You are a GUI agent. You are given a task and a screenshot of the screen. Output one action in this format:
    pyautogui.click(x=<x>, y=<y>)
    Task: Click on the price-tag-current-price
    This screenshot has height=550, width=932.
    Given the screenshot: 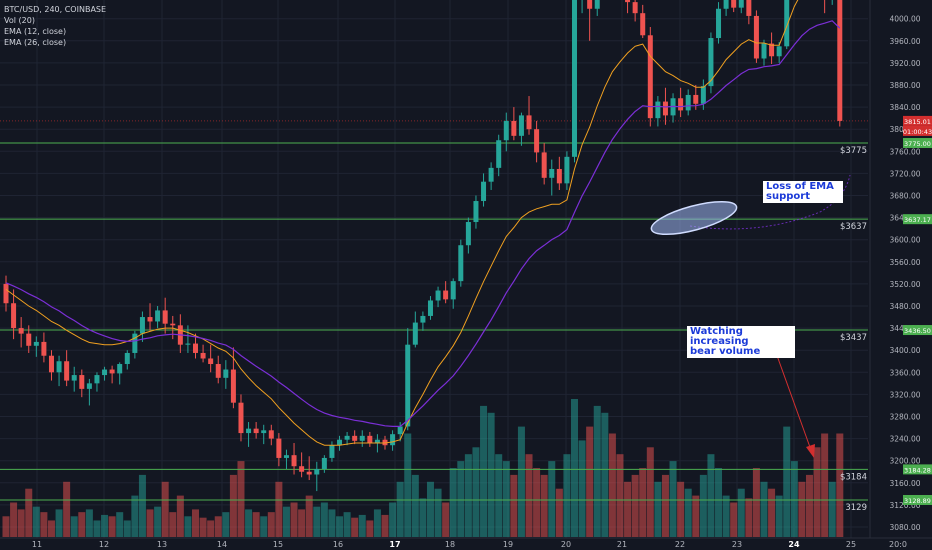 What is the action you would take?
    pyautogui.click(x=917, y=120)
    